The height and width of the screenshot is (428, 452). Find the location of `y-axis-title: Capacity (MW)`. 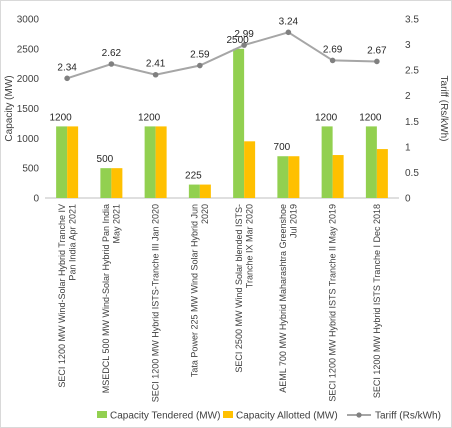

y-axis-title: Capacity (MW) is located at coordinates (9, 108).